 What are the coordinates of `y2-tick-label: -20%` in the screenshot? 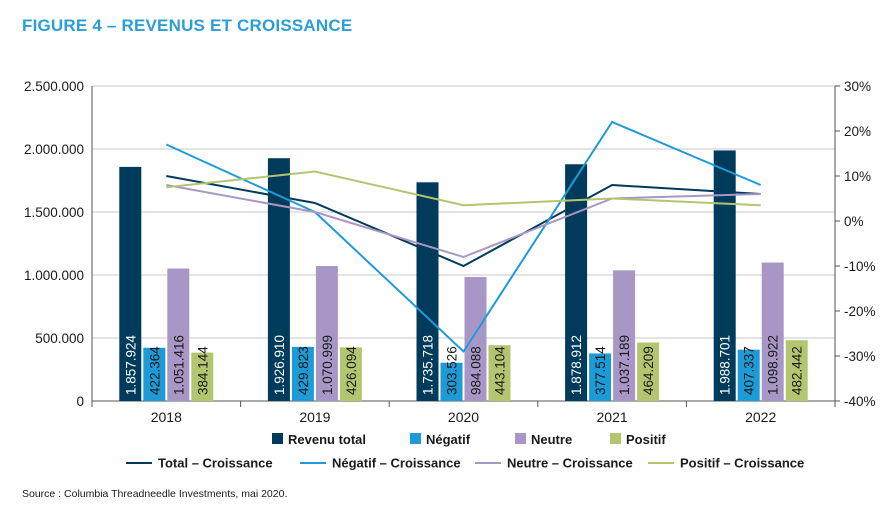 It's located at (860, 311).